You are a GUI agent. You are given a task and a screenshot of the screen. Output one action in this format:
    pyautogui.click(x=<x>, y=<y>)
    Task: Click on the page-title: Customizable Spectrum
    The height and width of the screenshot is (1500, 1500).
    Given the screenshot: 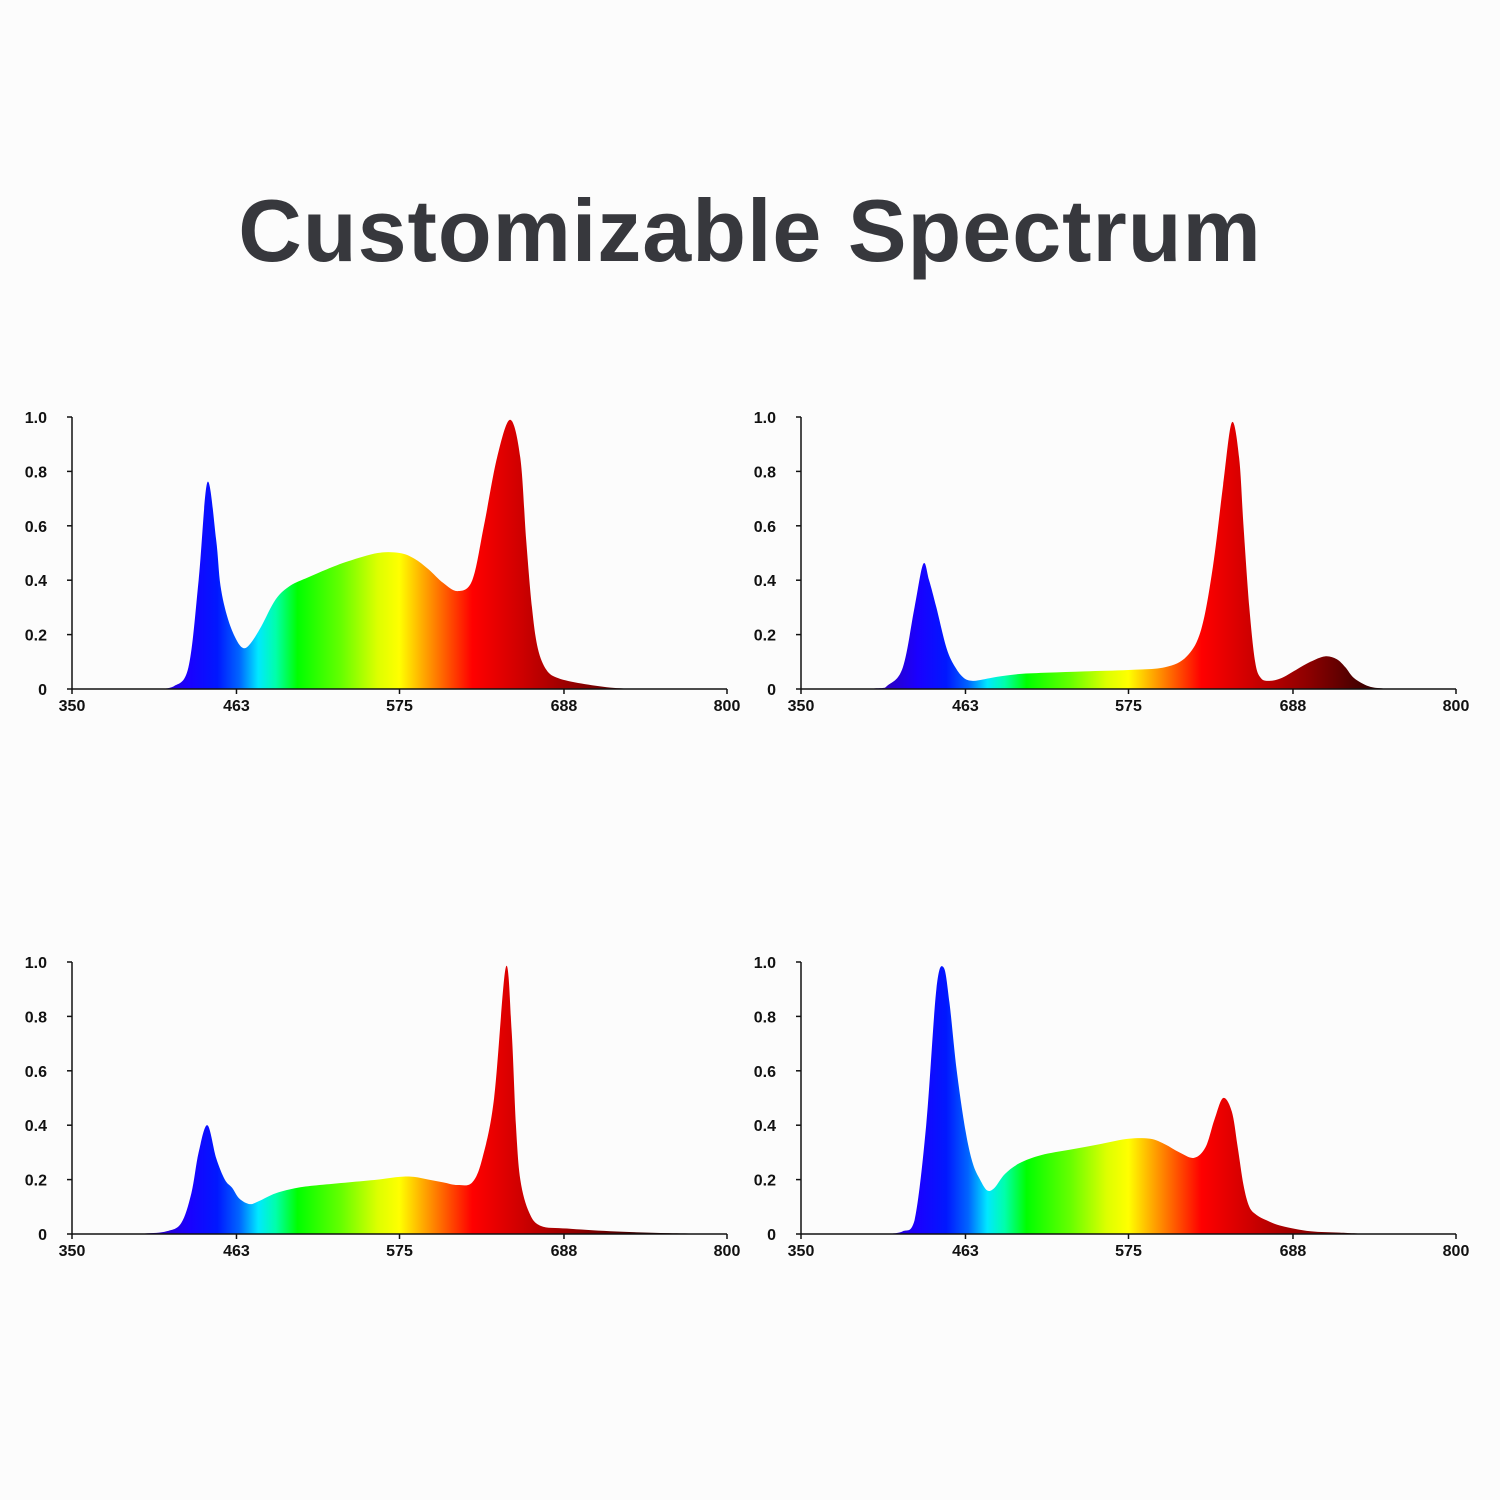 What is the action you would take?
    pyautogui.click(x=750, y=230)
    